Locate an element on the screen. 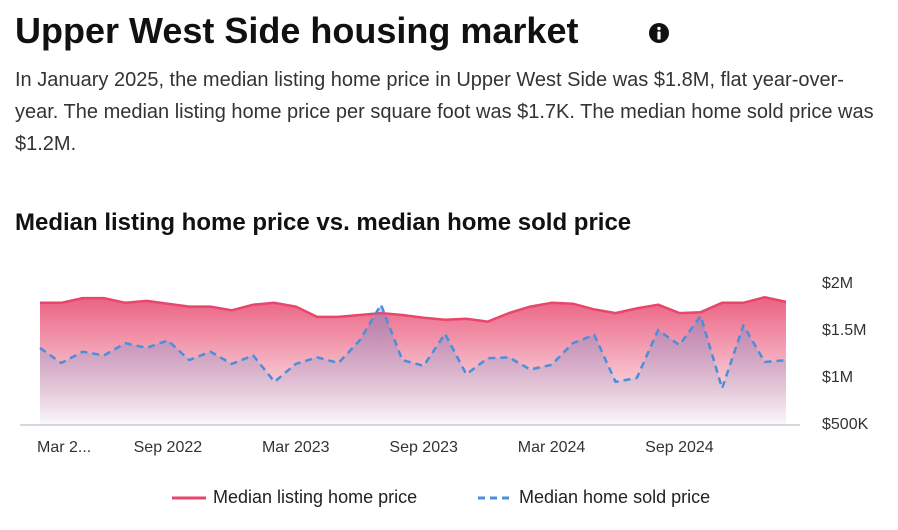 The height and width of the screenshot is (530, 898). page-title: Upper West Side housing market is located at coordinates (297, 30).